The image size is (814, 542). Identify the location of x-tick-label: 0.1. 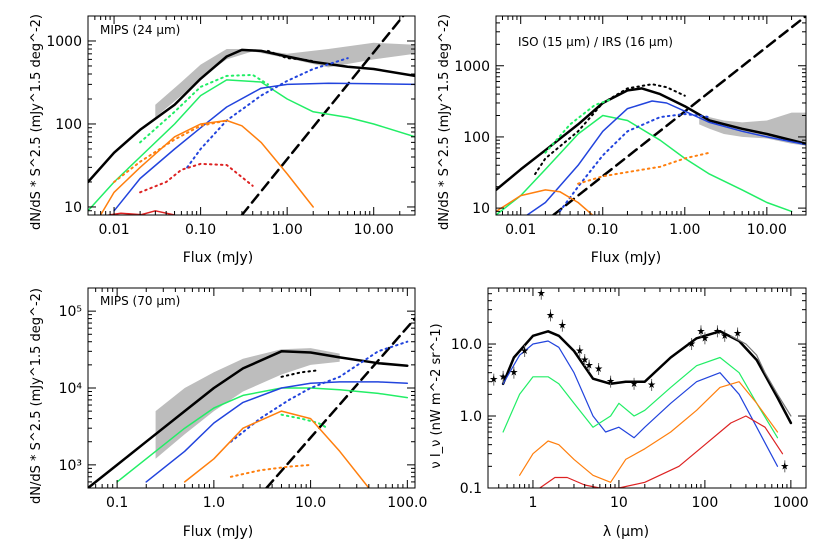
(117, 503).